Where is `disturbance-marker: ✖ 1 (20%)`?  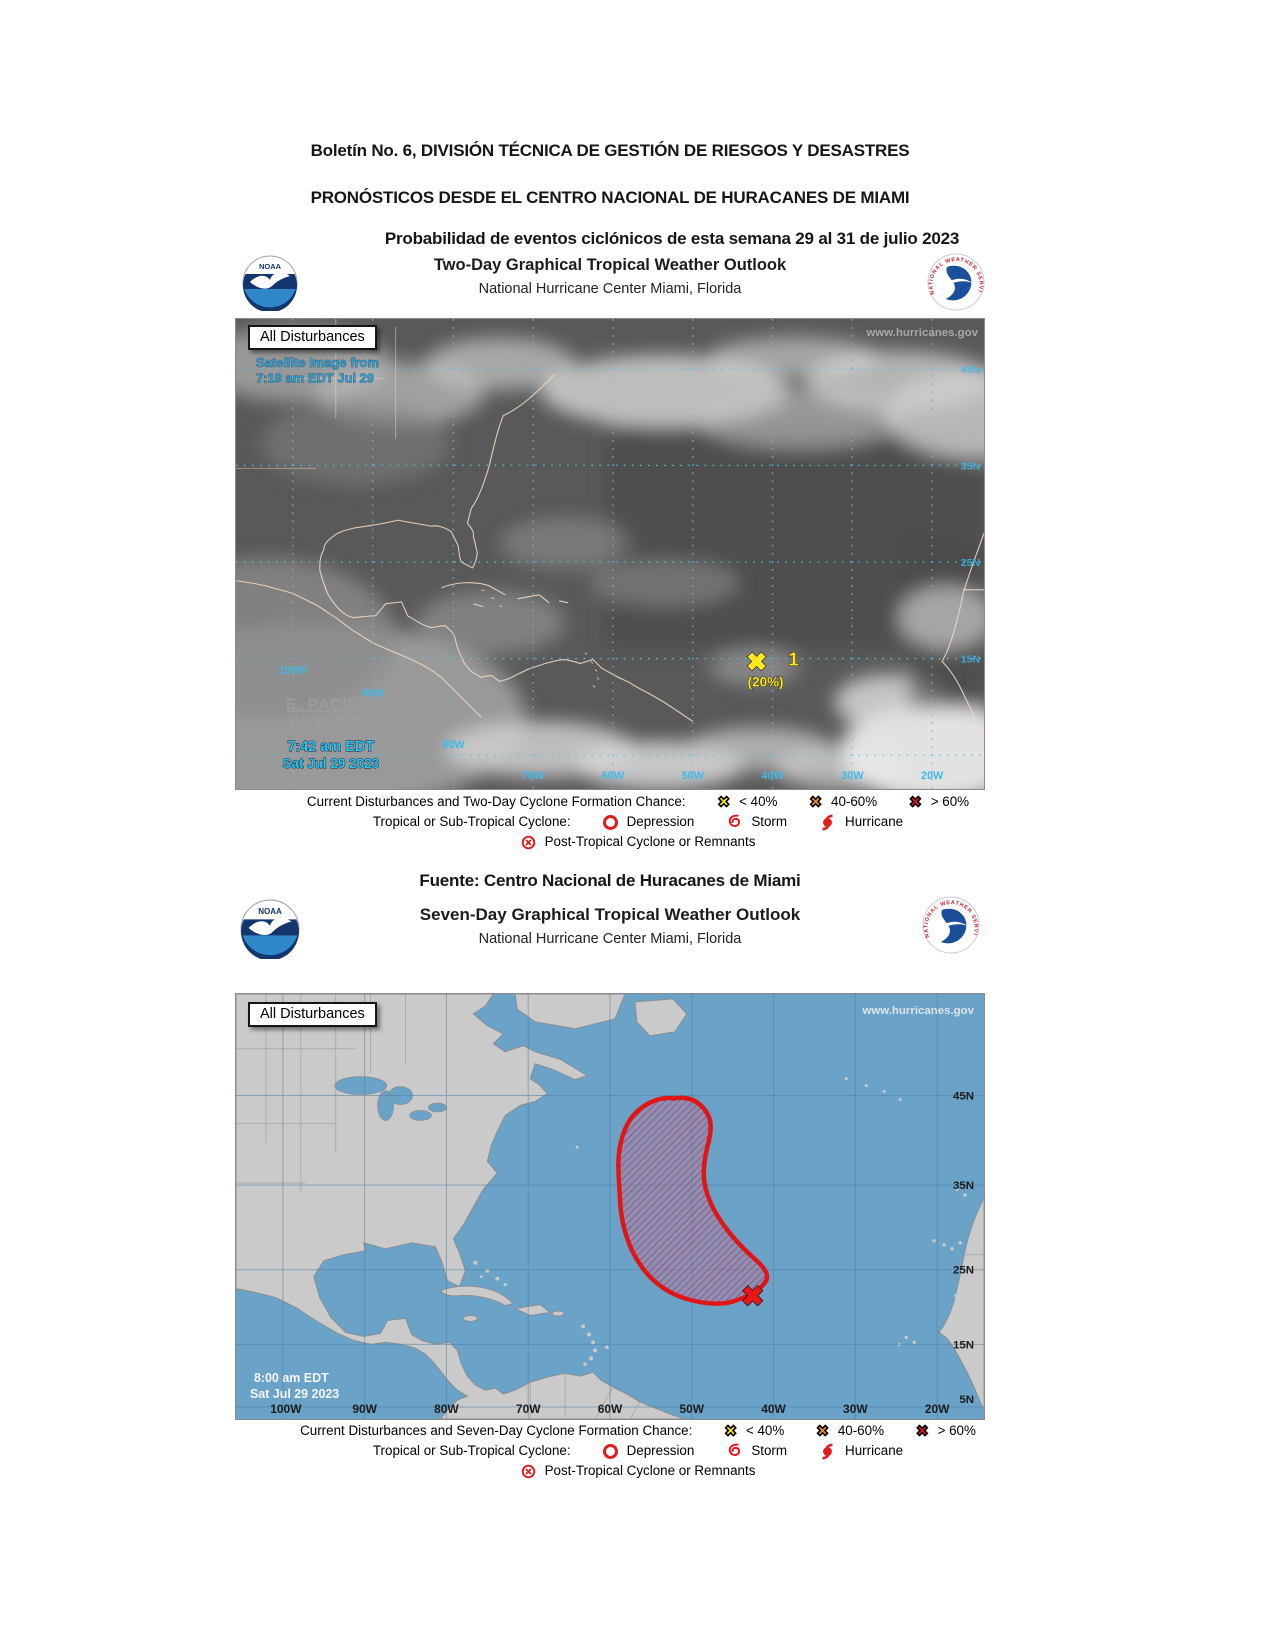 disturbance-marker: ✖ 1 (20%) is located at coordinates (773, 669).